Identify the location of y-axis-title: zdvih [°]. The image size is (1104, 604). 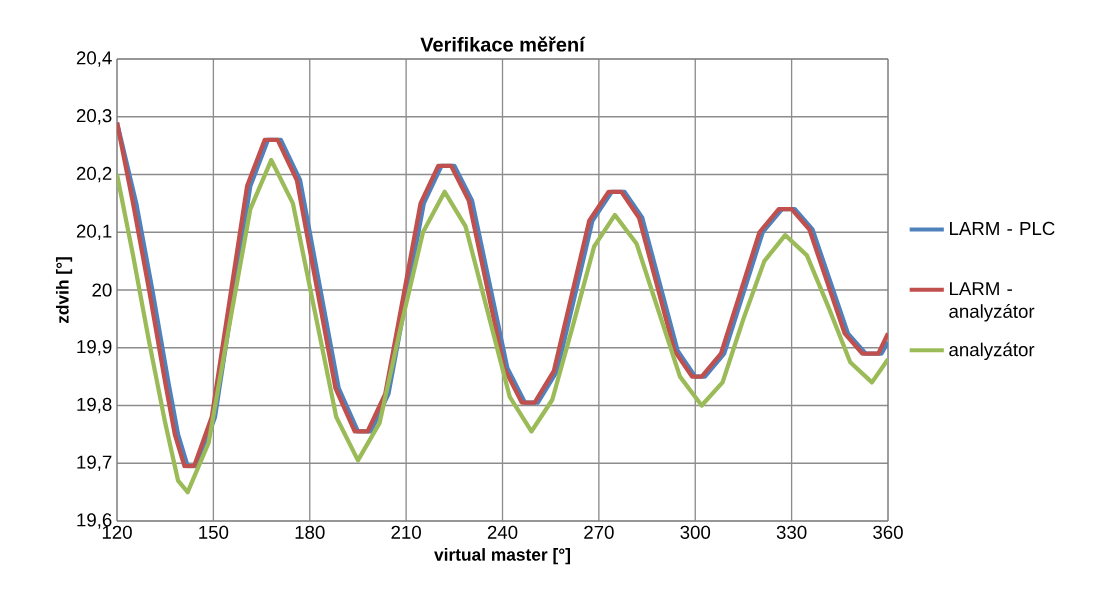
(64, 290).